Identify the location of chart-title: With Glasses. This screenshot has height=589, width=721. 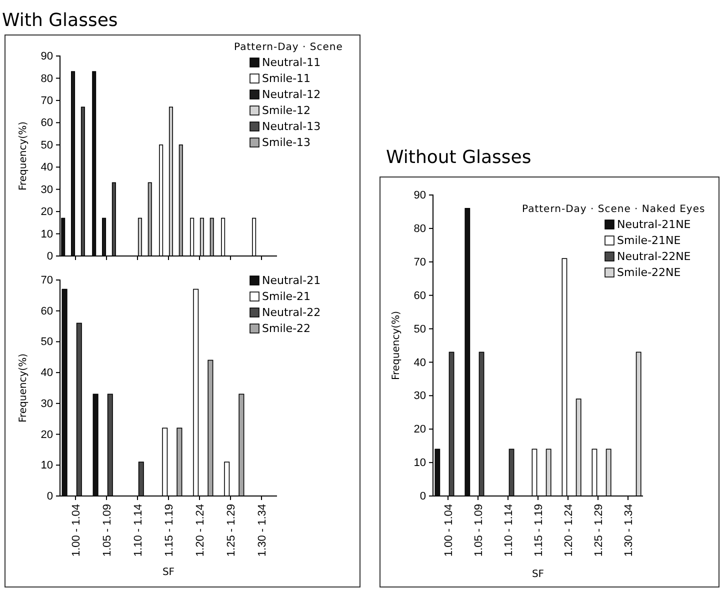
(60, 20).